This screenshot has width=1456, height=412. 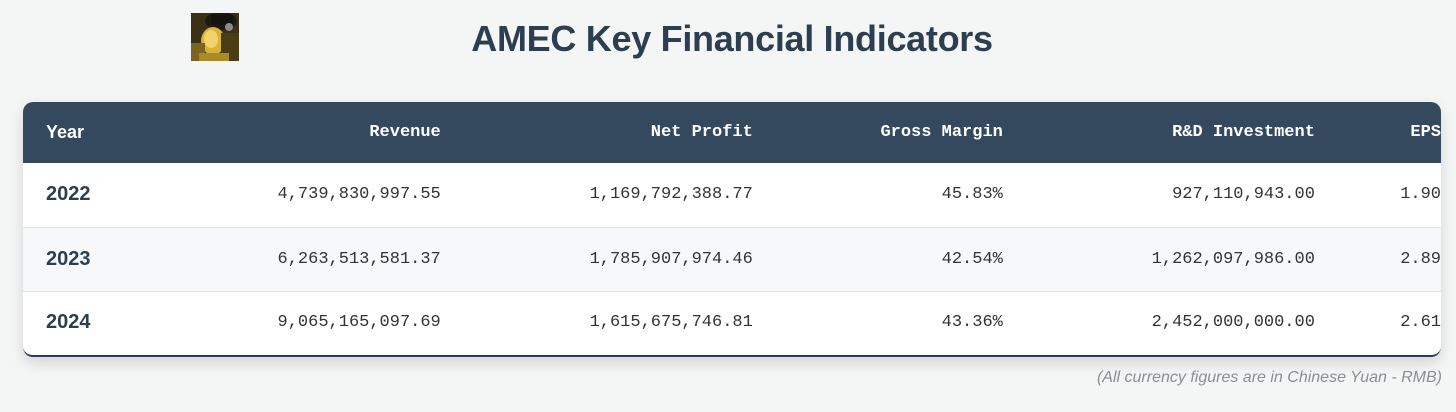 What do you see at coordinates (972, 323) in the screenshot?
I see `cell-gross-margin: 43.36%` at bounding box center [972, 323].